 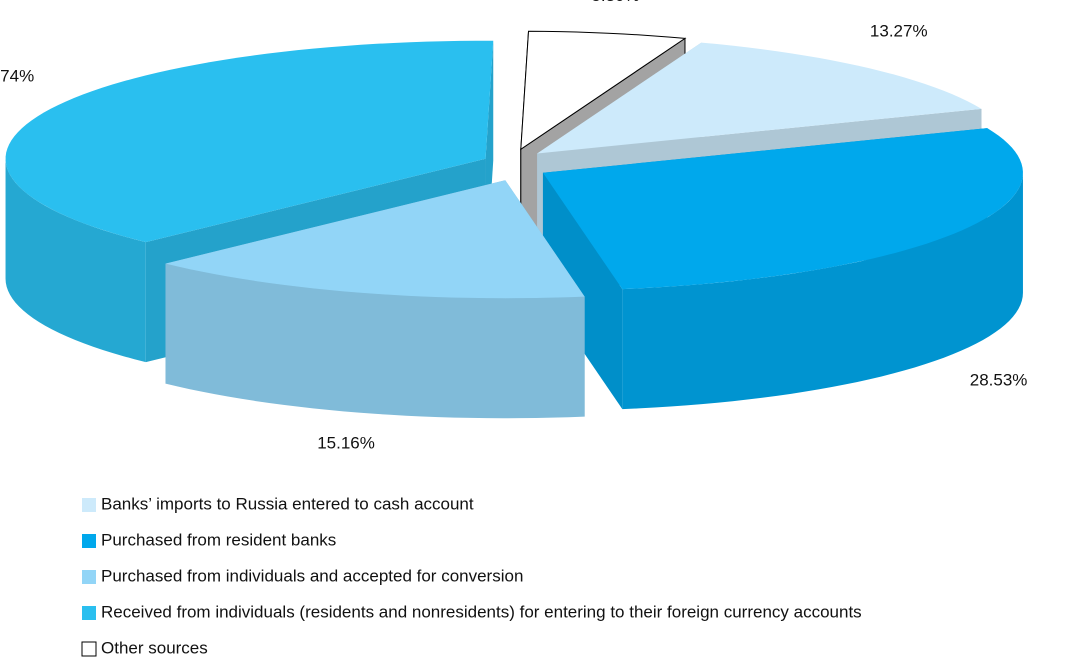 I want to click on slice-wall, so click(x=582, y=291).